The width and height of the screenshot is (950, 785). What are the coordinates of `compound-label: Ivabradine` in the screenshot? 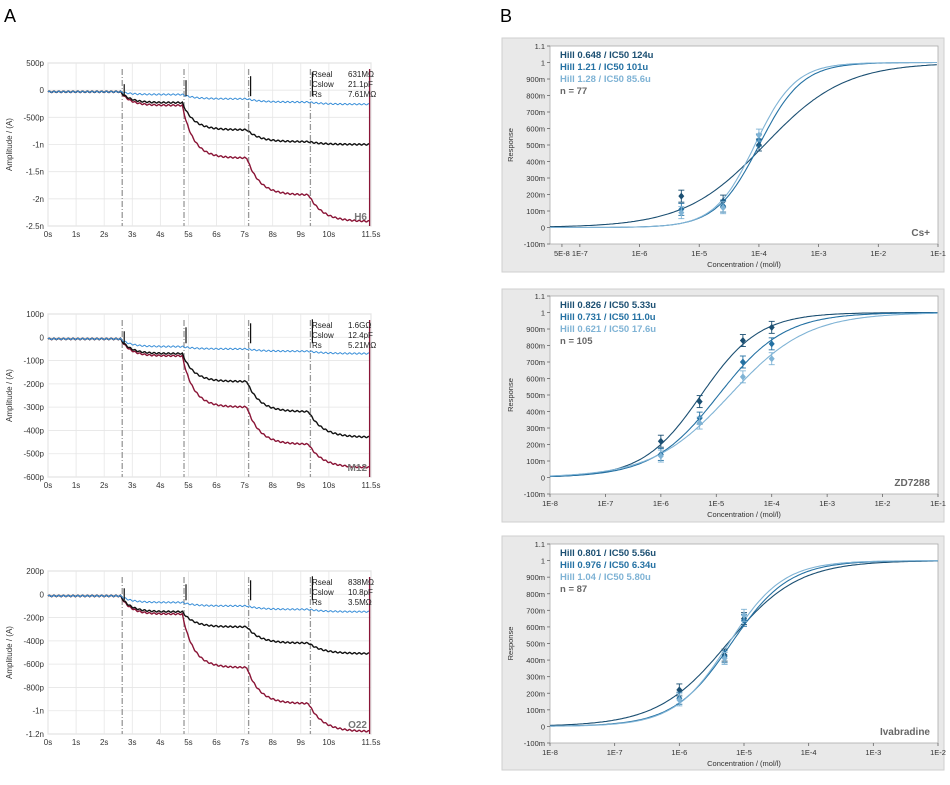 It's located at (905, 732).